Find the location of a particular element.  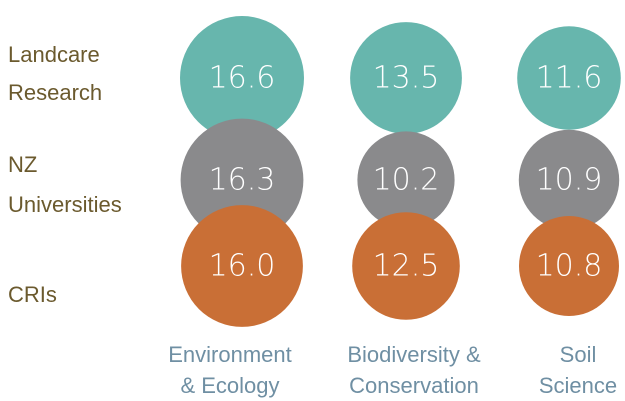

bubble-landcare-research-soil-science is located at coordinates (569, 78).